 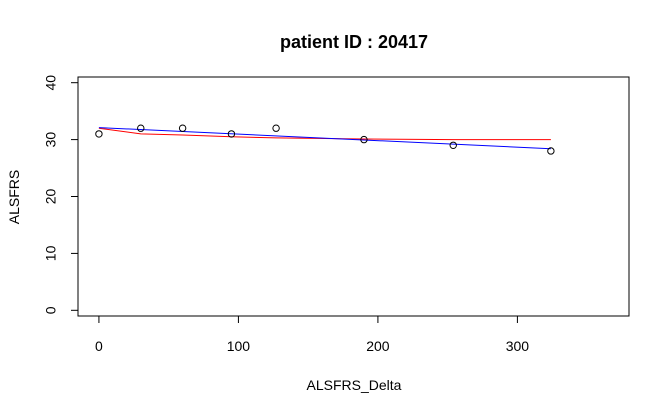 What do you see at coordinates (354, 385) in the screenshot?
I see `x-axis-label: ALSFRS_Delta` at bounding box center [354, 385].